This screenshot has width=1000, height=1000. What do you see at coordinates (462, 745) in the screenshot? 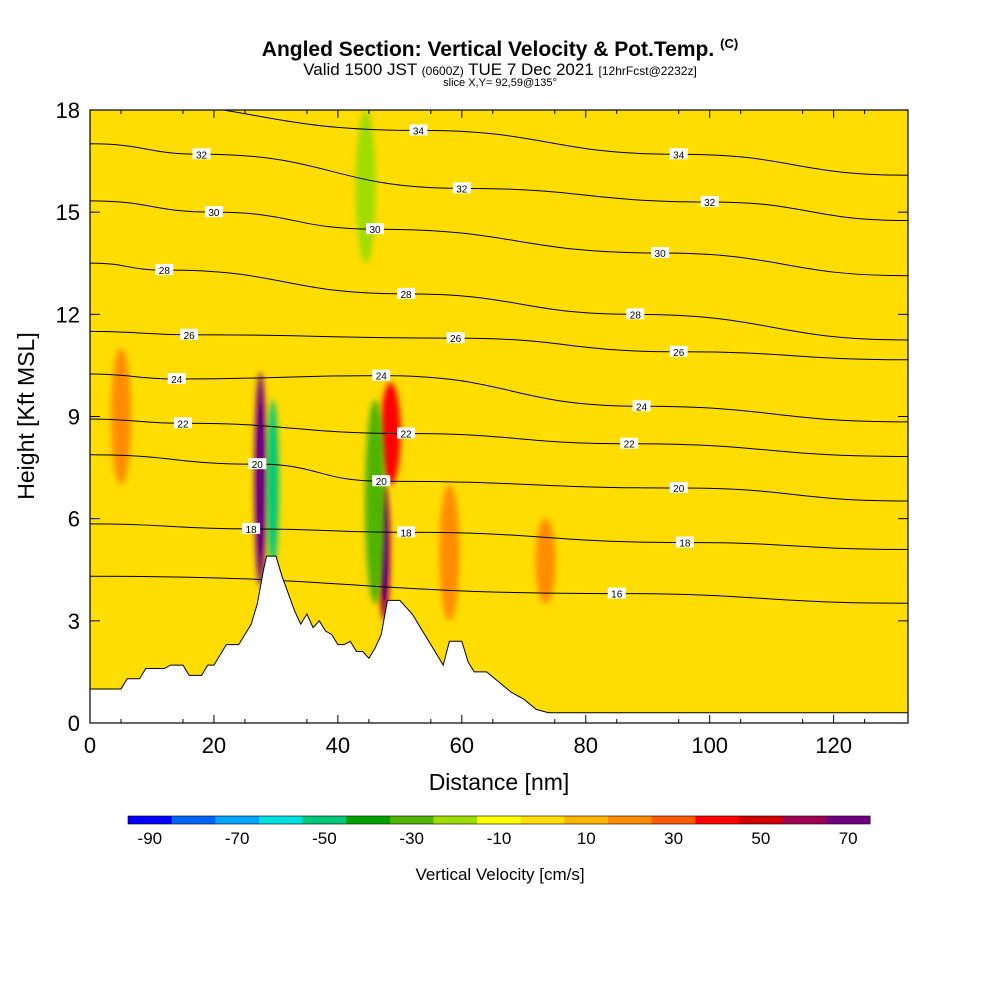
I see `x-tick-label: 60` at bounding box center [462, 745].